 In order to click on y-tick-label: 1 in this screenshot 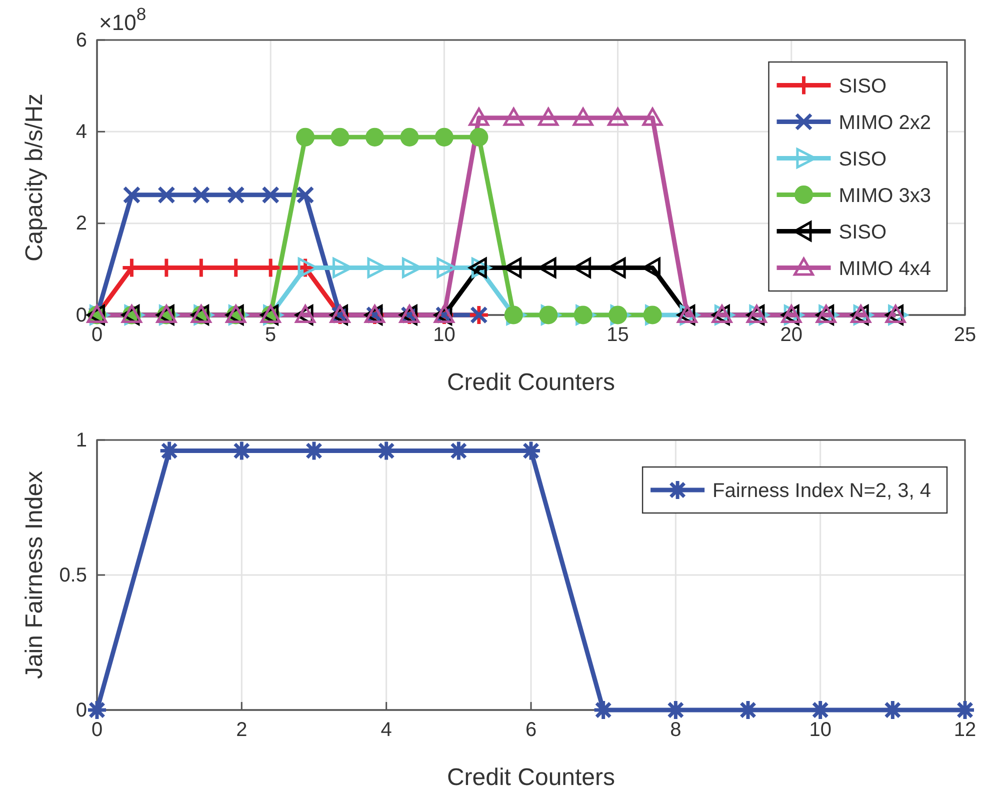, I will do `click(81, 440)`.